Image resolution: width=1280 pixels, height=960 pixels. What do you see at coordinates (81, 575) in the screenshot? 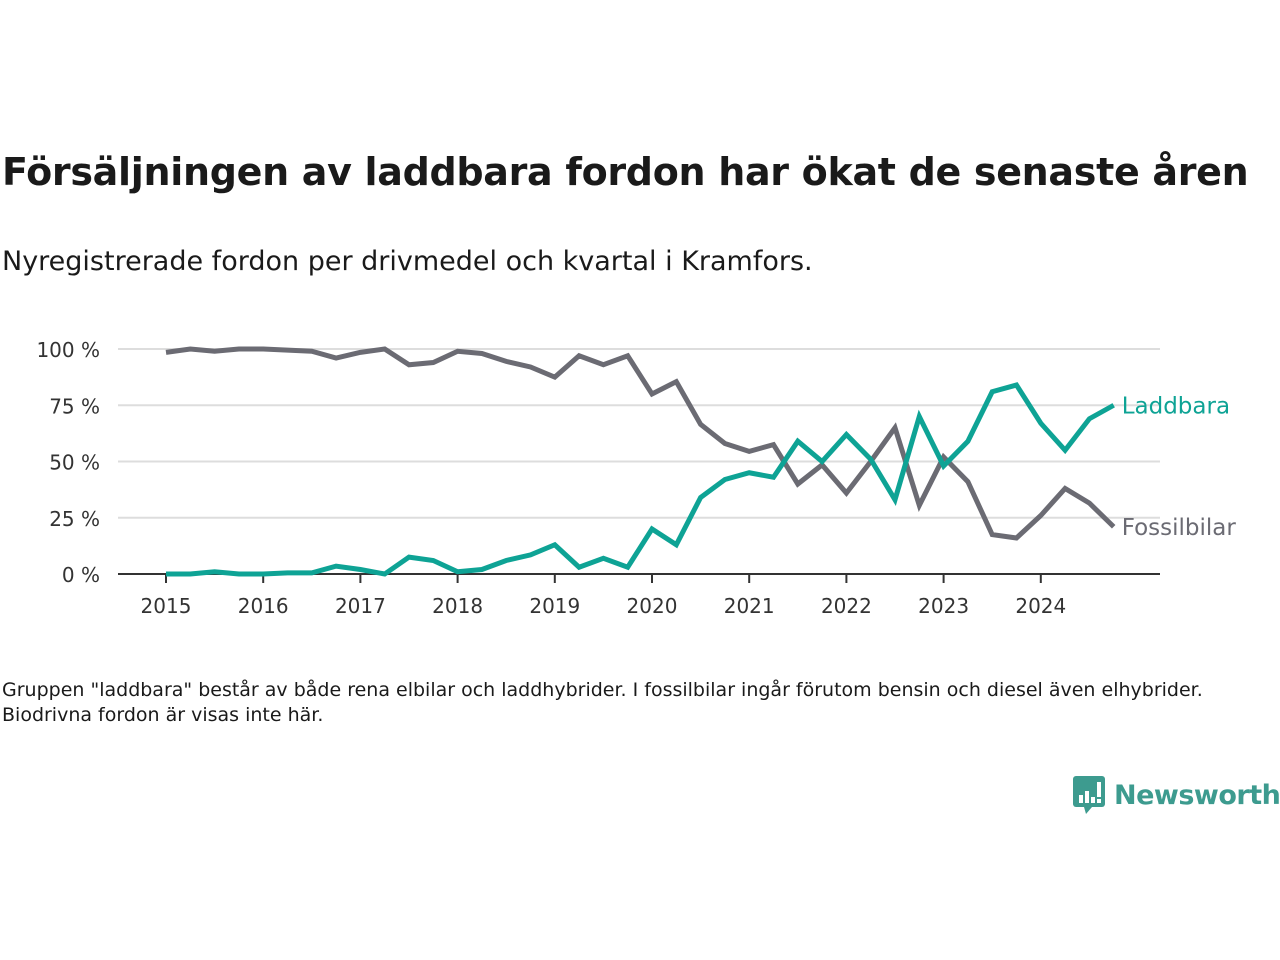
I see `y-tick-label: 0 %` at bounding box center [81, 575].